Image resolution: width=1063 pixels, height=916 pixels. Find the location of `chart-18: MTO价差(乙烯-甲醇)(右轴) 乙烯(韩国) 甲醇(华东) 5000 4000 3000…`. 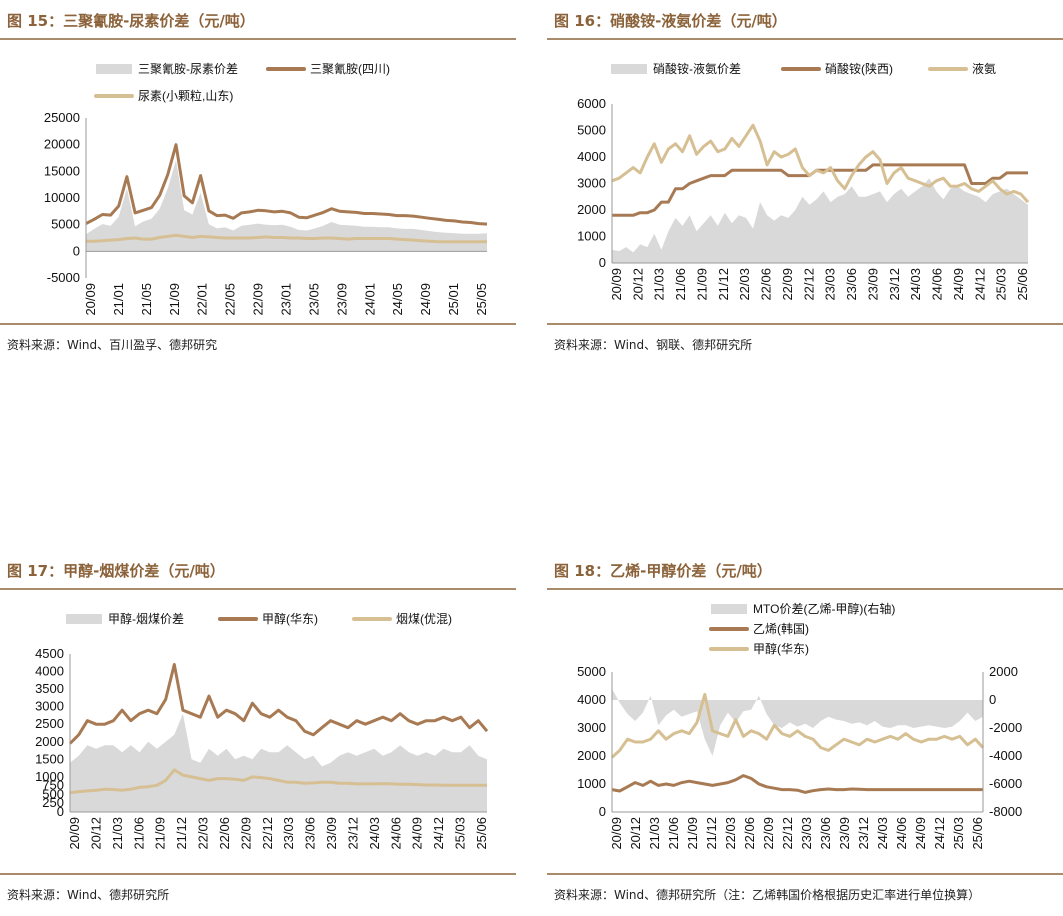

chart-18: MTO价差(乙烯-甲醇)(右轴) 乙烯(韩国) 甲醇(华东) 5000 4000 3000… is located at coordinates (799, 725).